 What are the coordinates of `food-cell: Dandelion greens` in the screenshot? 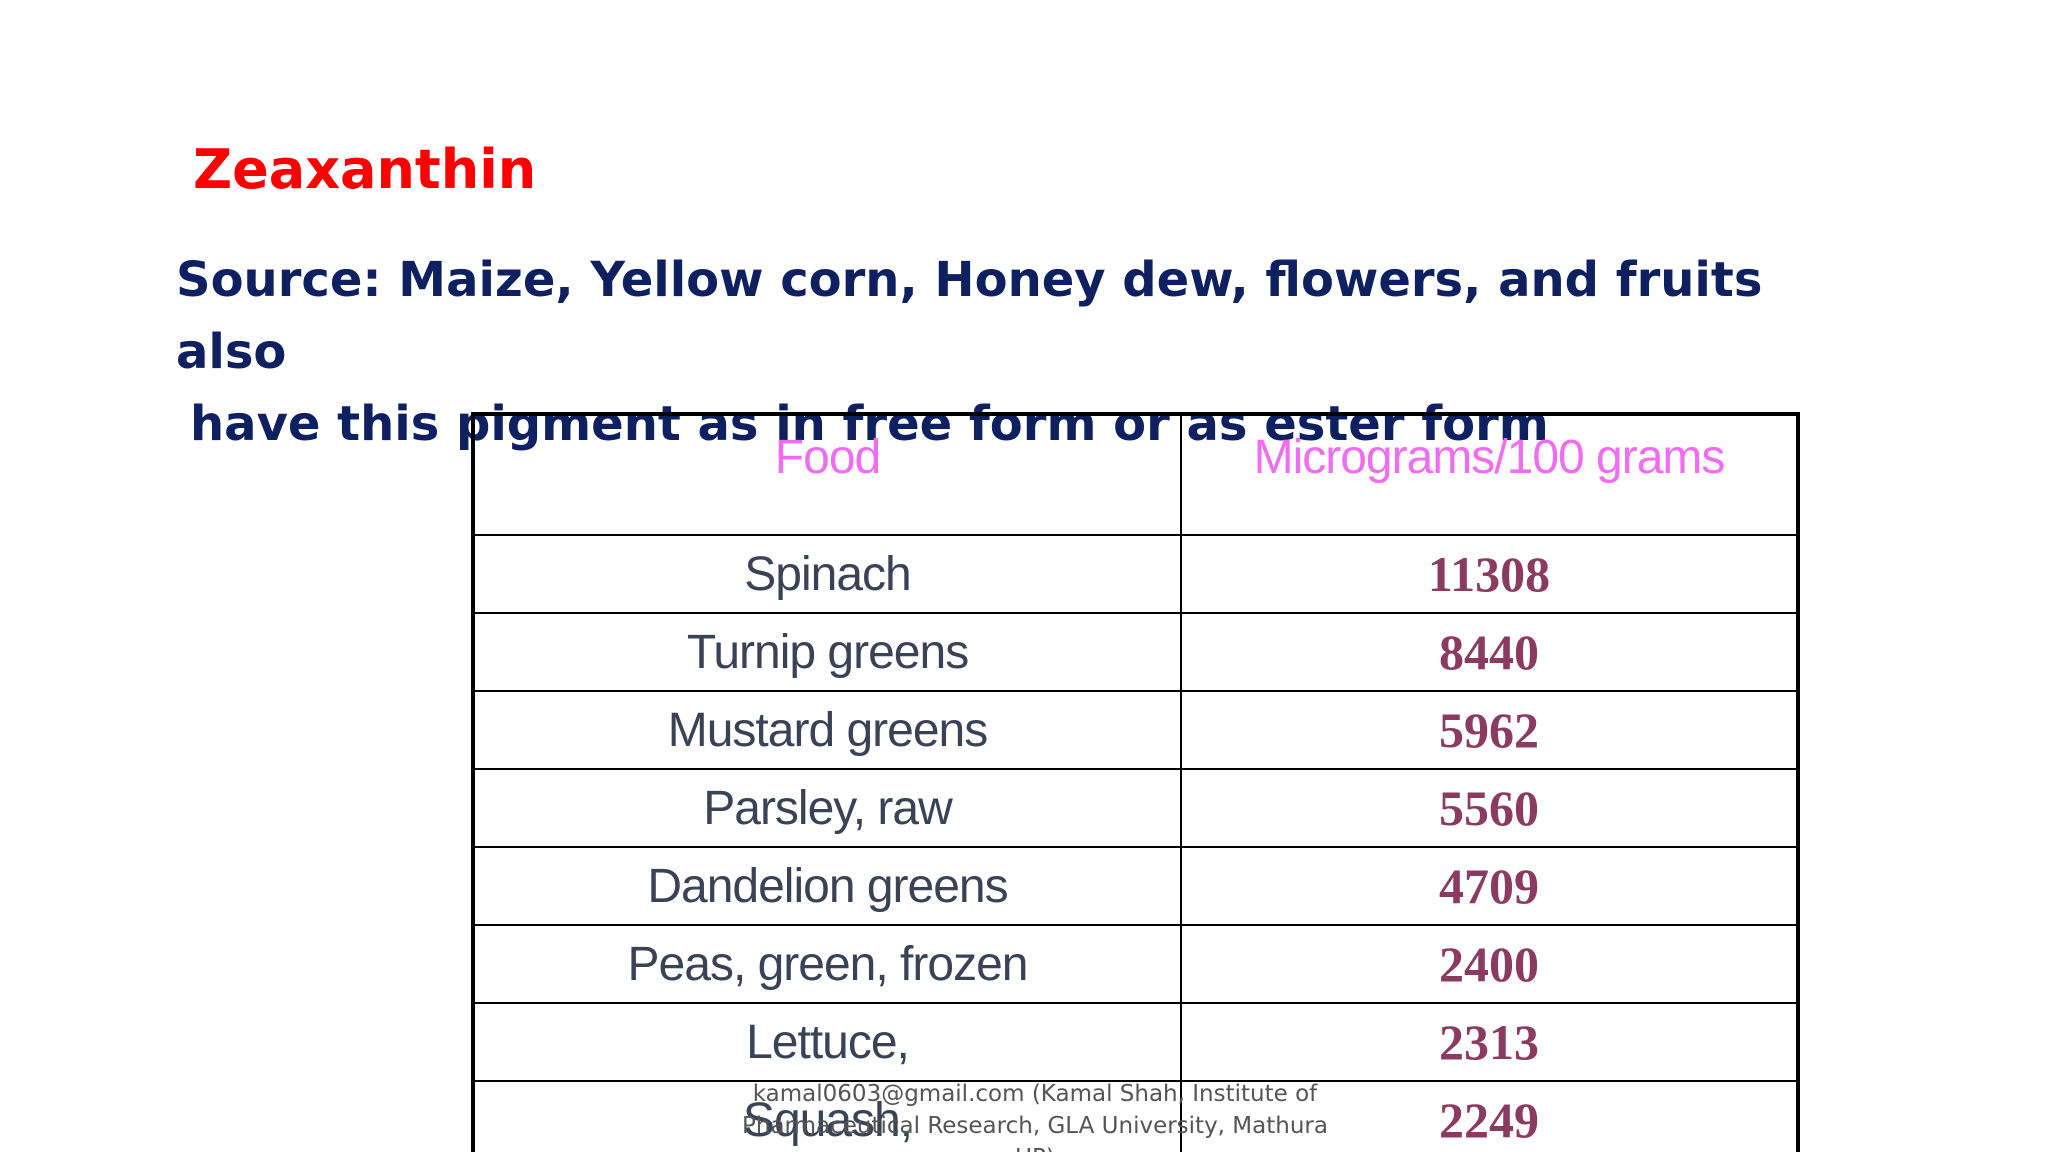 It's located at (827, 886).